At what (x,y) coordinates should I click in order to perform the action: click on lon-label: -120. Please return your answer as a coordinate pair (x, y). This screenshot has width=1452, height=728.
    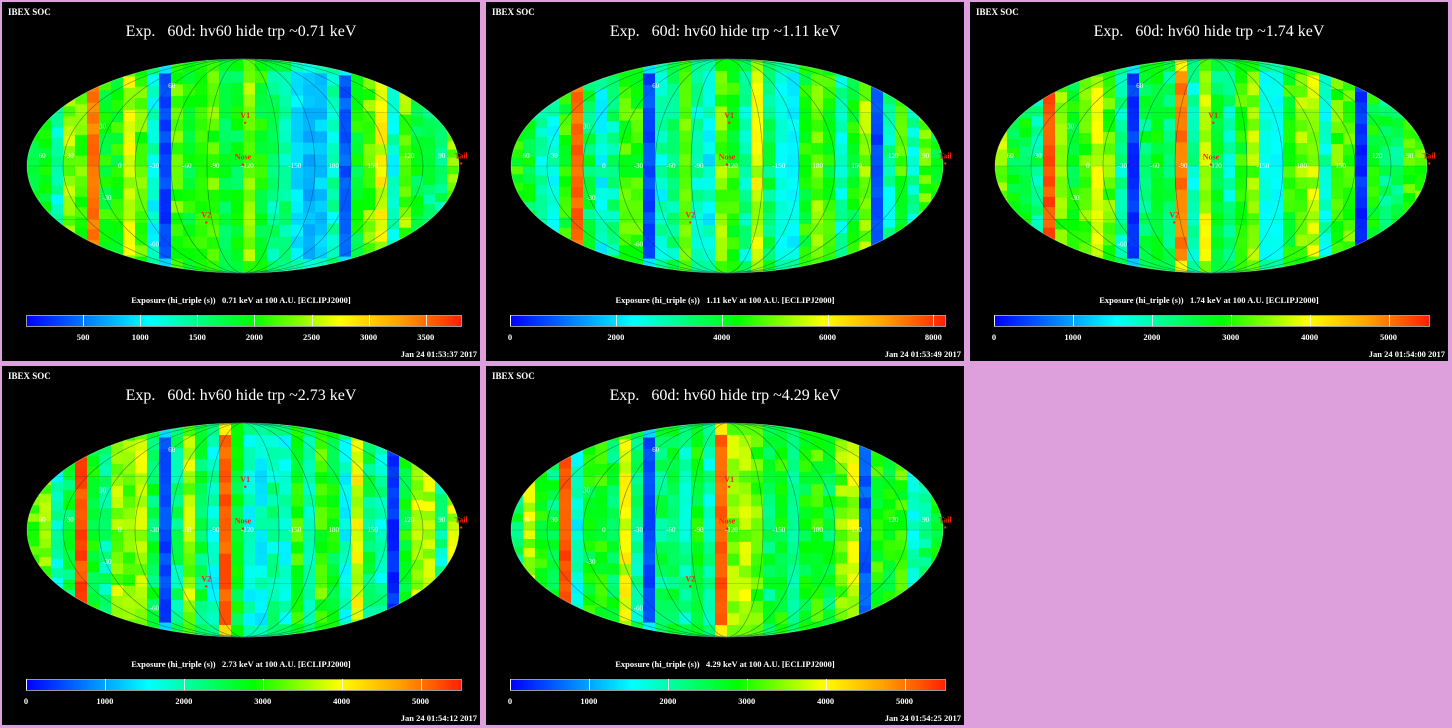
    Looking at the image, I should click on (247, 166).